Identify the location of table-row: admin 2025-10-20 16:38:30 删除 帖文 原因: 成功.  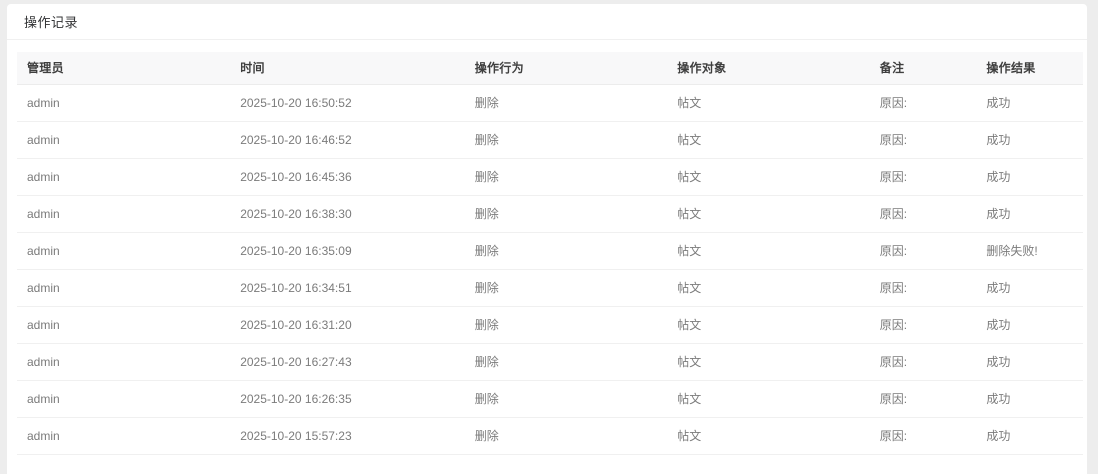
(550, 214).